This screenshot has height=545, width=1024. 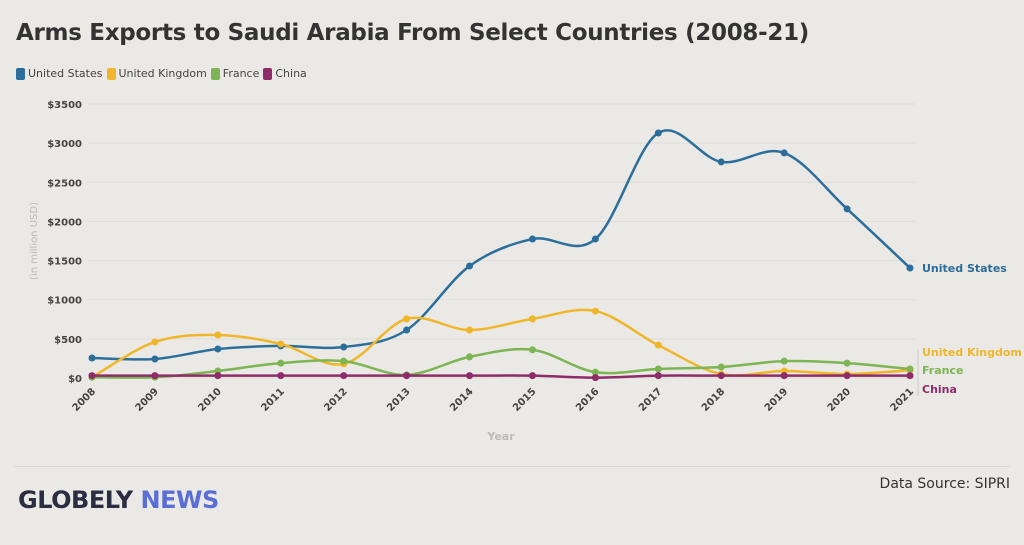 What do you see at coordinates (964, 268) in the screenshot?
I see `series-end-label-united-states: United States` at bounding box center [964, 268].